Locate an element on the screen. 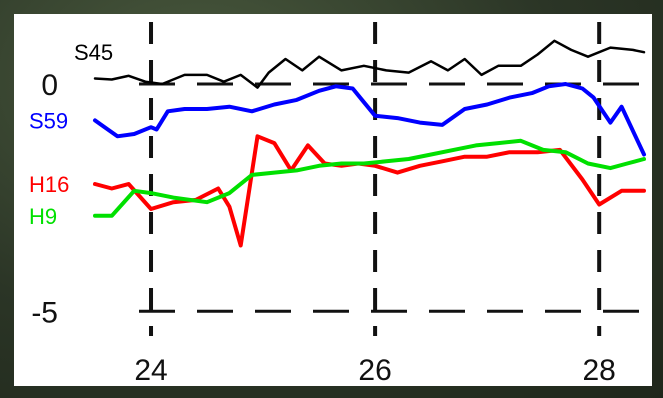 The width and height of the screenshot is (663, 398). x-tick-label-28: 28 is located at coordinates (598, 370).